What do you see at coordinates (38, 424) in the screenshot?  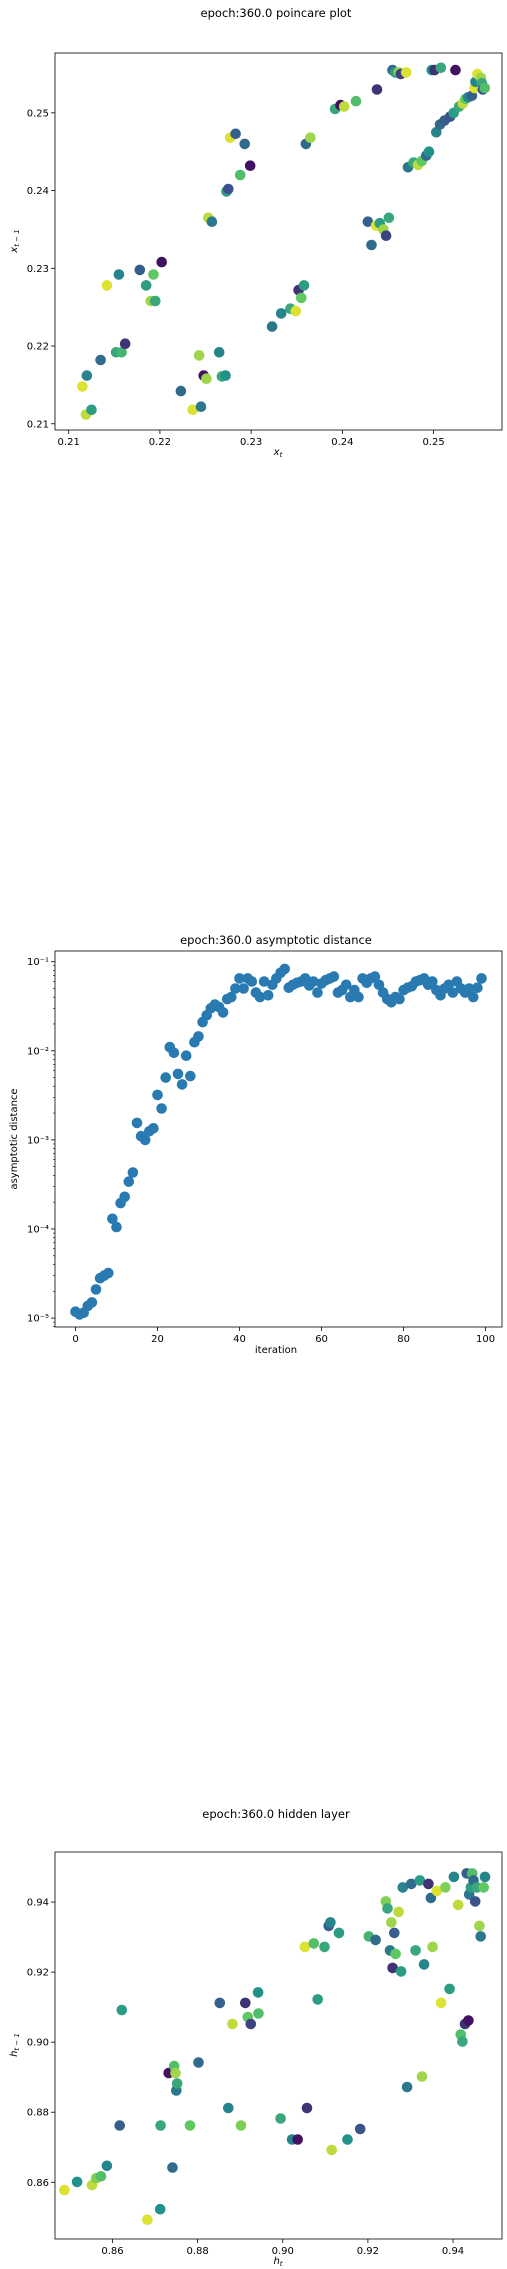 I see `y-tick-label: 0.21` at bounding box center [38, 424].